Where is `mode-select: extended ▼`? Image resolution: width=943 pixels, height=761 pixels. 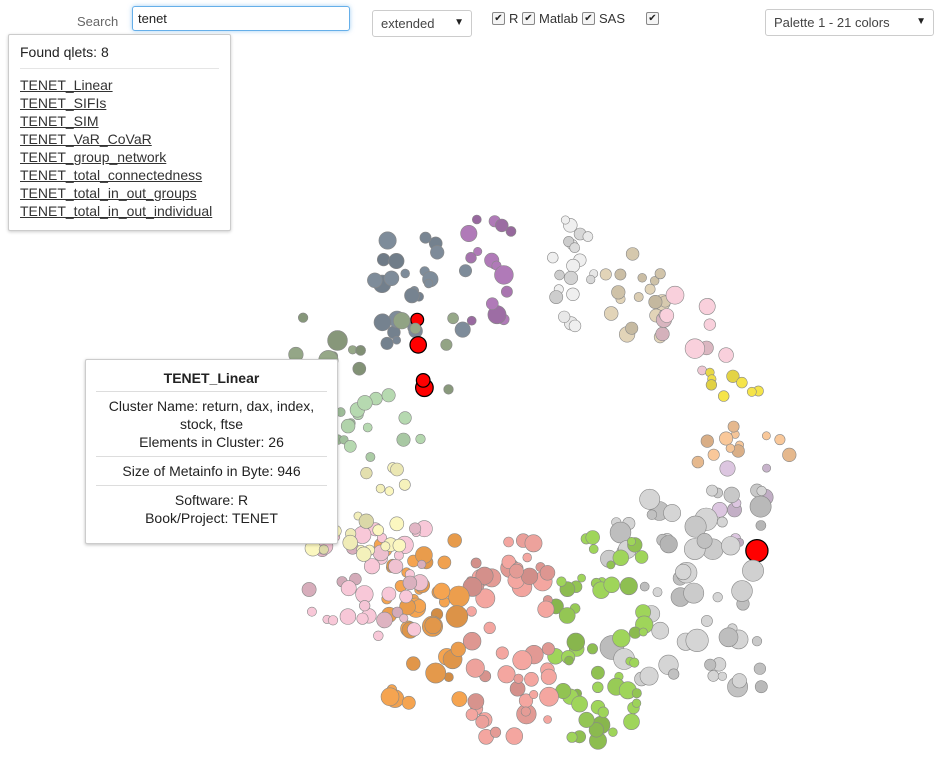
mode-select: extended ▼ is located at coordinates (422, 23).